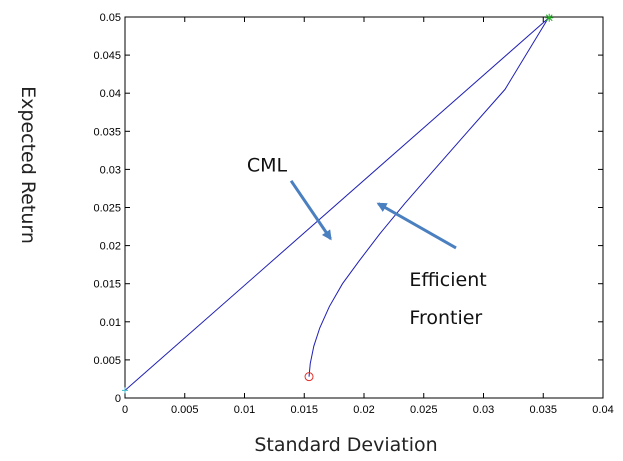 The width and height of the screenshot is (623, 461). Describe the element at coordinates (107, 285) in the screenshot. I see `y-tick-label: 0.015` at that location.